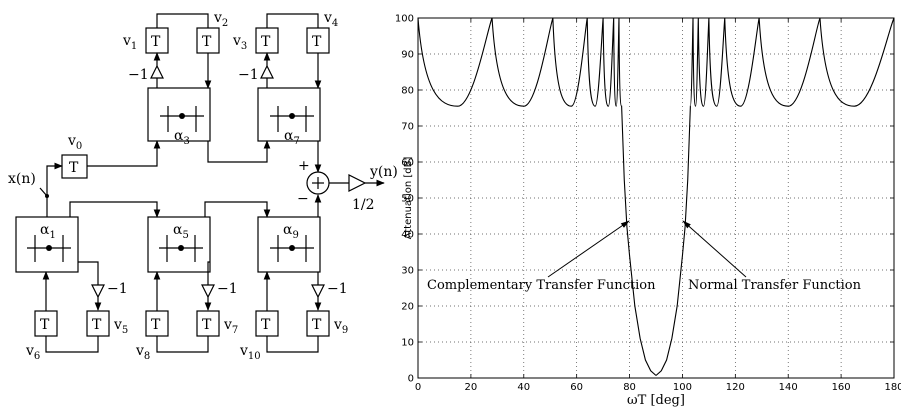 Image resolution: width=901 pixels, height=409 pixels. Describe the element at coordinates (208, 277) in the screenshot. I see `lower-branch-alpha5` at that location.